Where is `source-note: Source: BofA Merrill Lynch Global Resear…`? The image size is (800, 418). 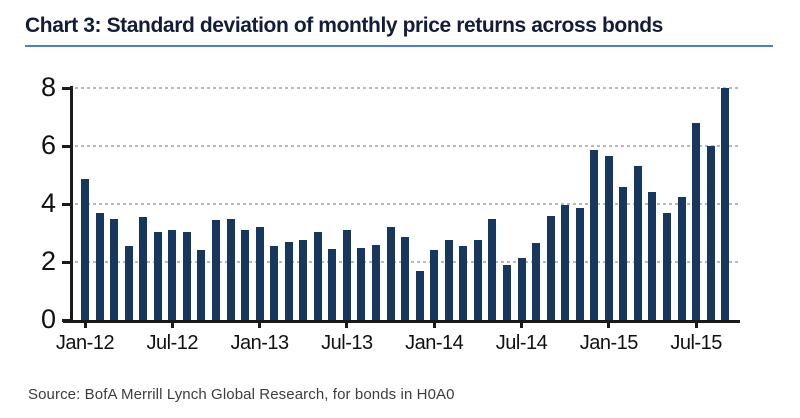
source-note: Source: BofA Merrill Lynch Global Resear… is located at coordinates (241, 394).